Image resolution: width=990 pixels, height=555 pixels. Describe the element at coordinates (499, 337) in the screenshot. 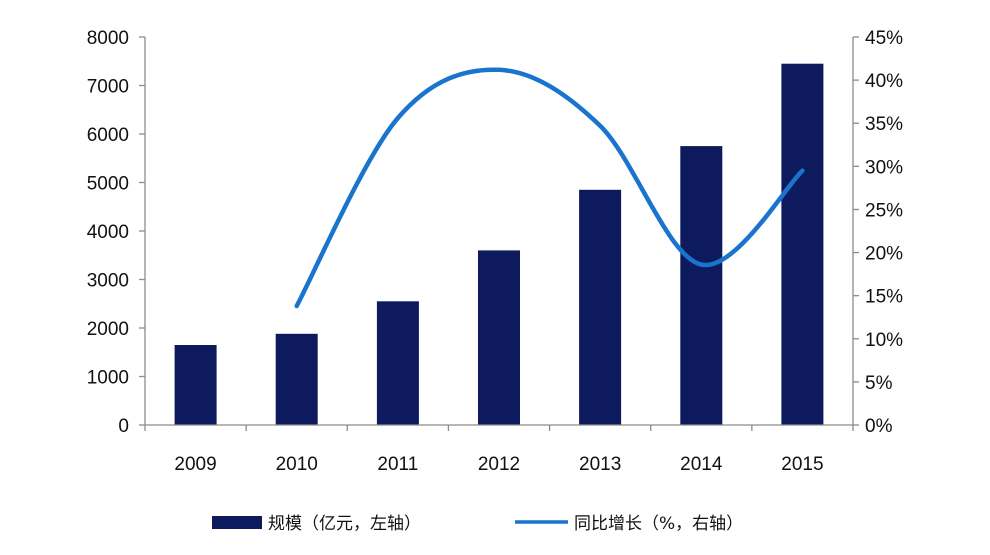

I see `bar-2012` at that location.